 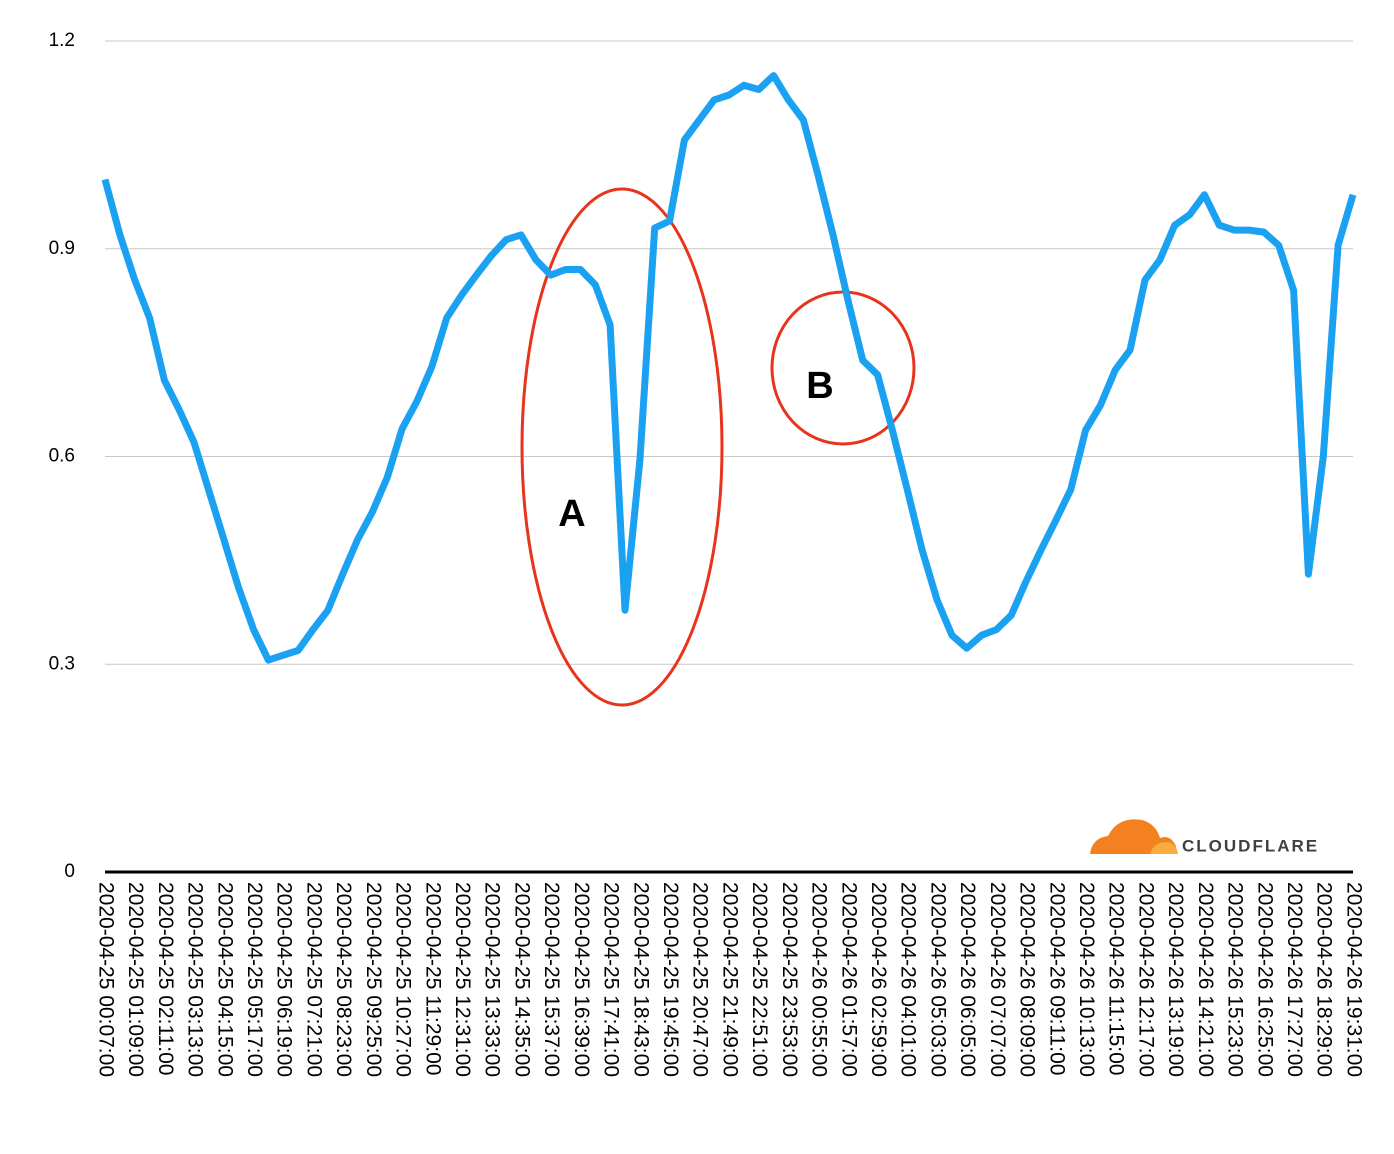 What do you see at coordinates (343, 979) in the screenshot?
I see `x-tick-label: 2020-04-25 08:23:00` at bounding box center [343, 979].